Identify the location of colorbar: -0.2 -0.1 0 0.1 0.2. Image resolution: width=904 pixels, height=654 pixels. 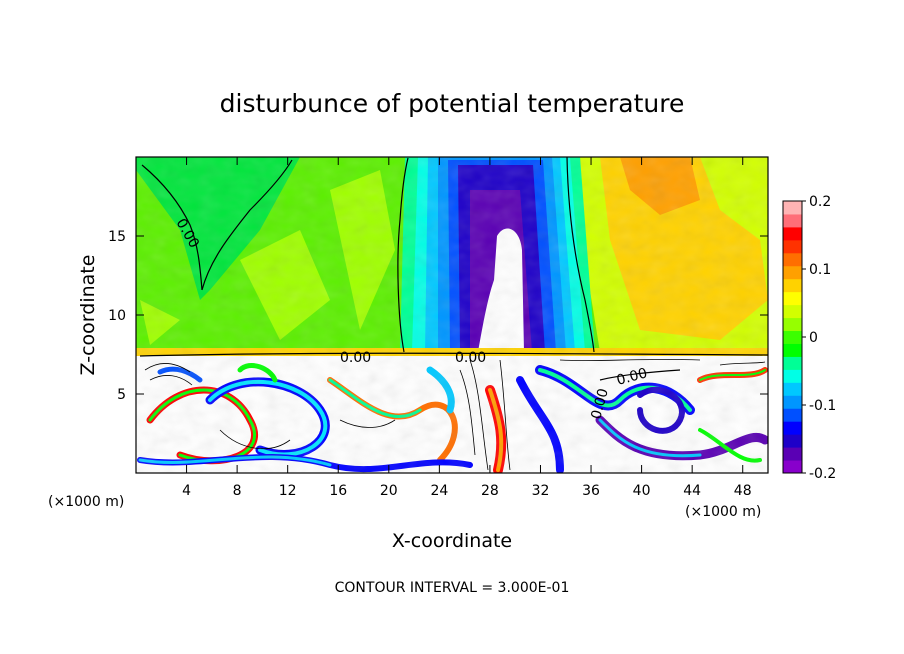
(809, 338).